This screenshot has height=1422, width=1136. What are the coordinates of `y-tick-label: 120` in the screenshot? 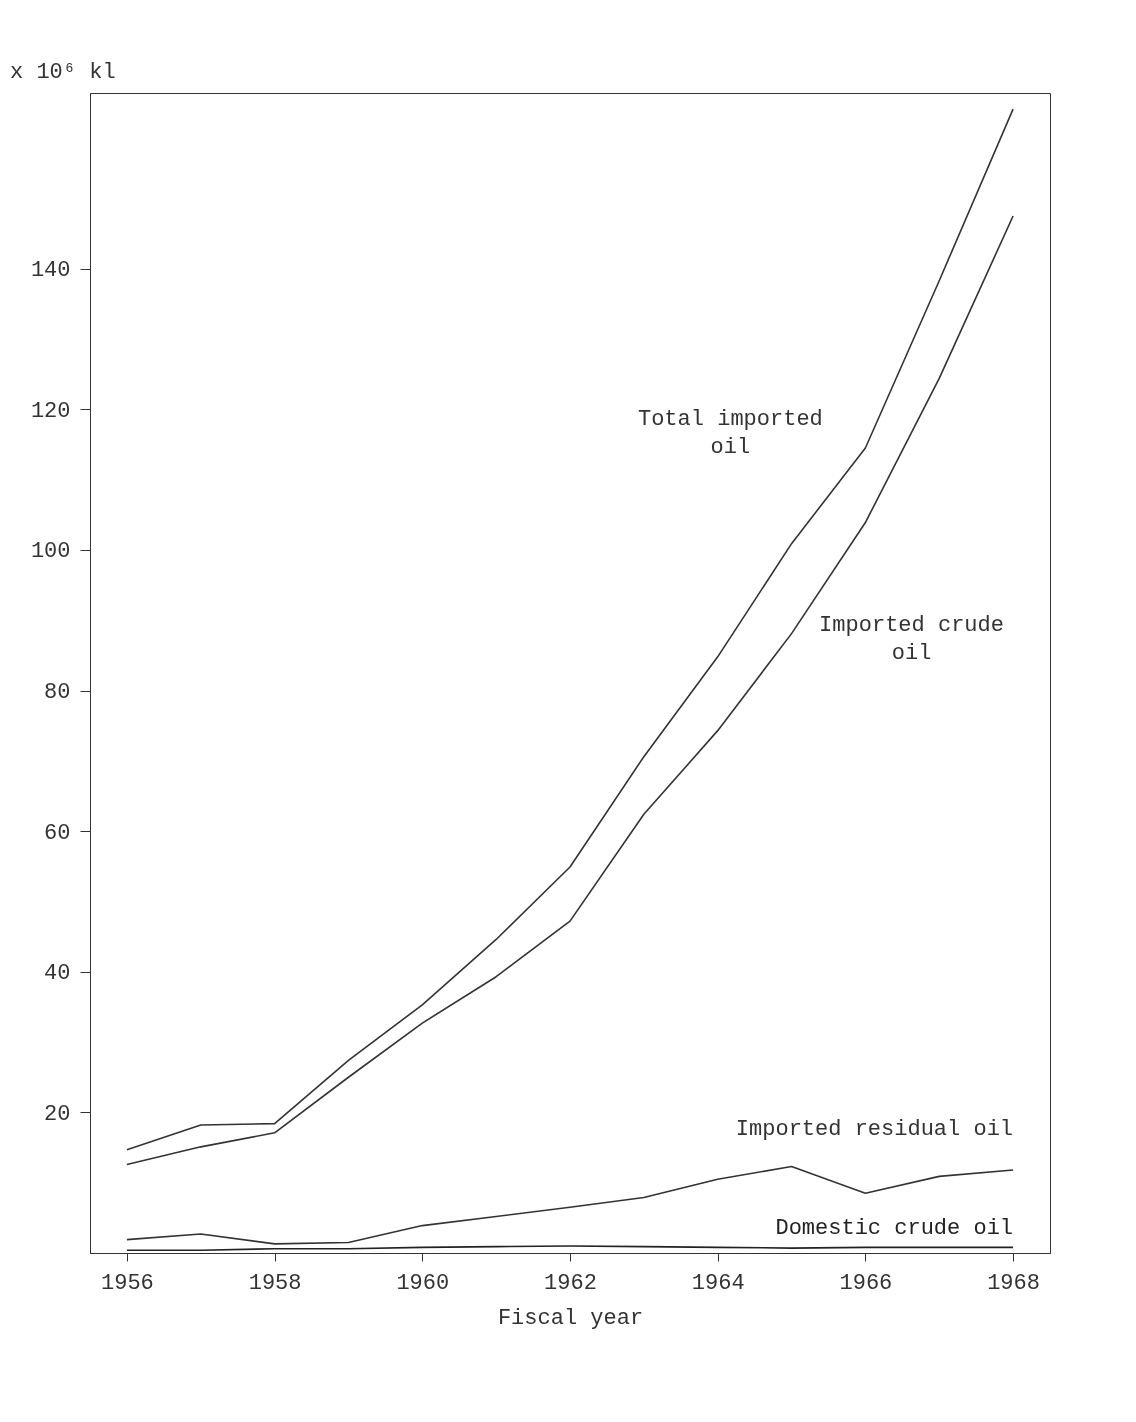 It's located at (50, 411).